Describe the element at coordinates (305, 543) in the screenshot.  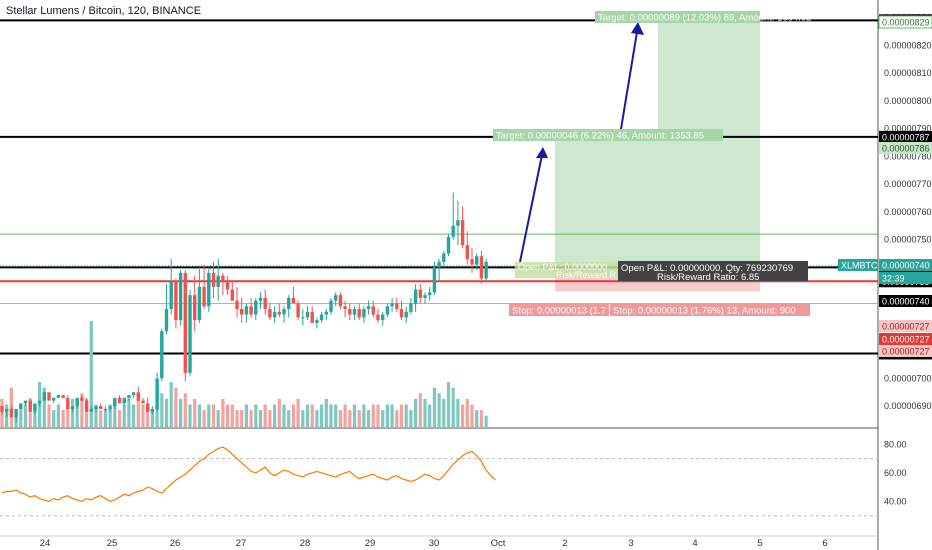
I see `time-tick-label: 28` at that location.